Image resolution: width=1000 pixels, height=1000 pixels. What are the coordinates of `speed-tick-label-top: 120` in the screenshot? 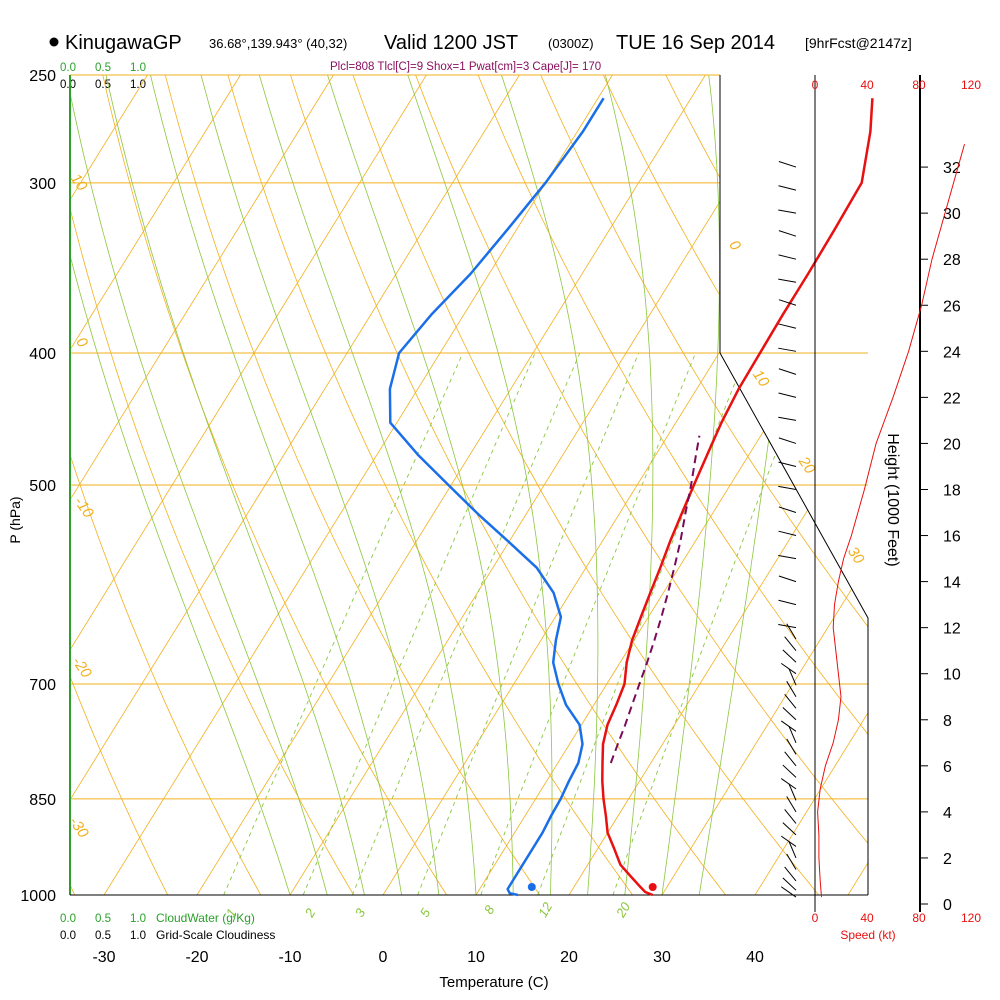 It's located at (971, 85).